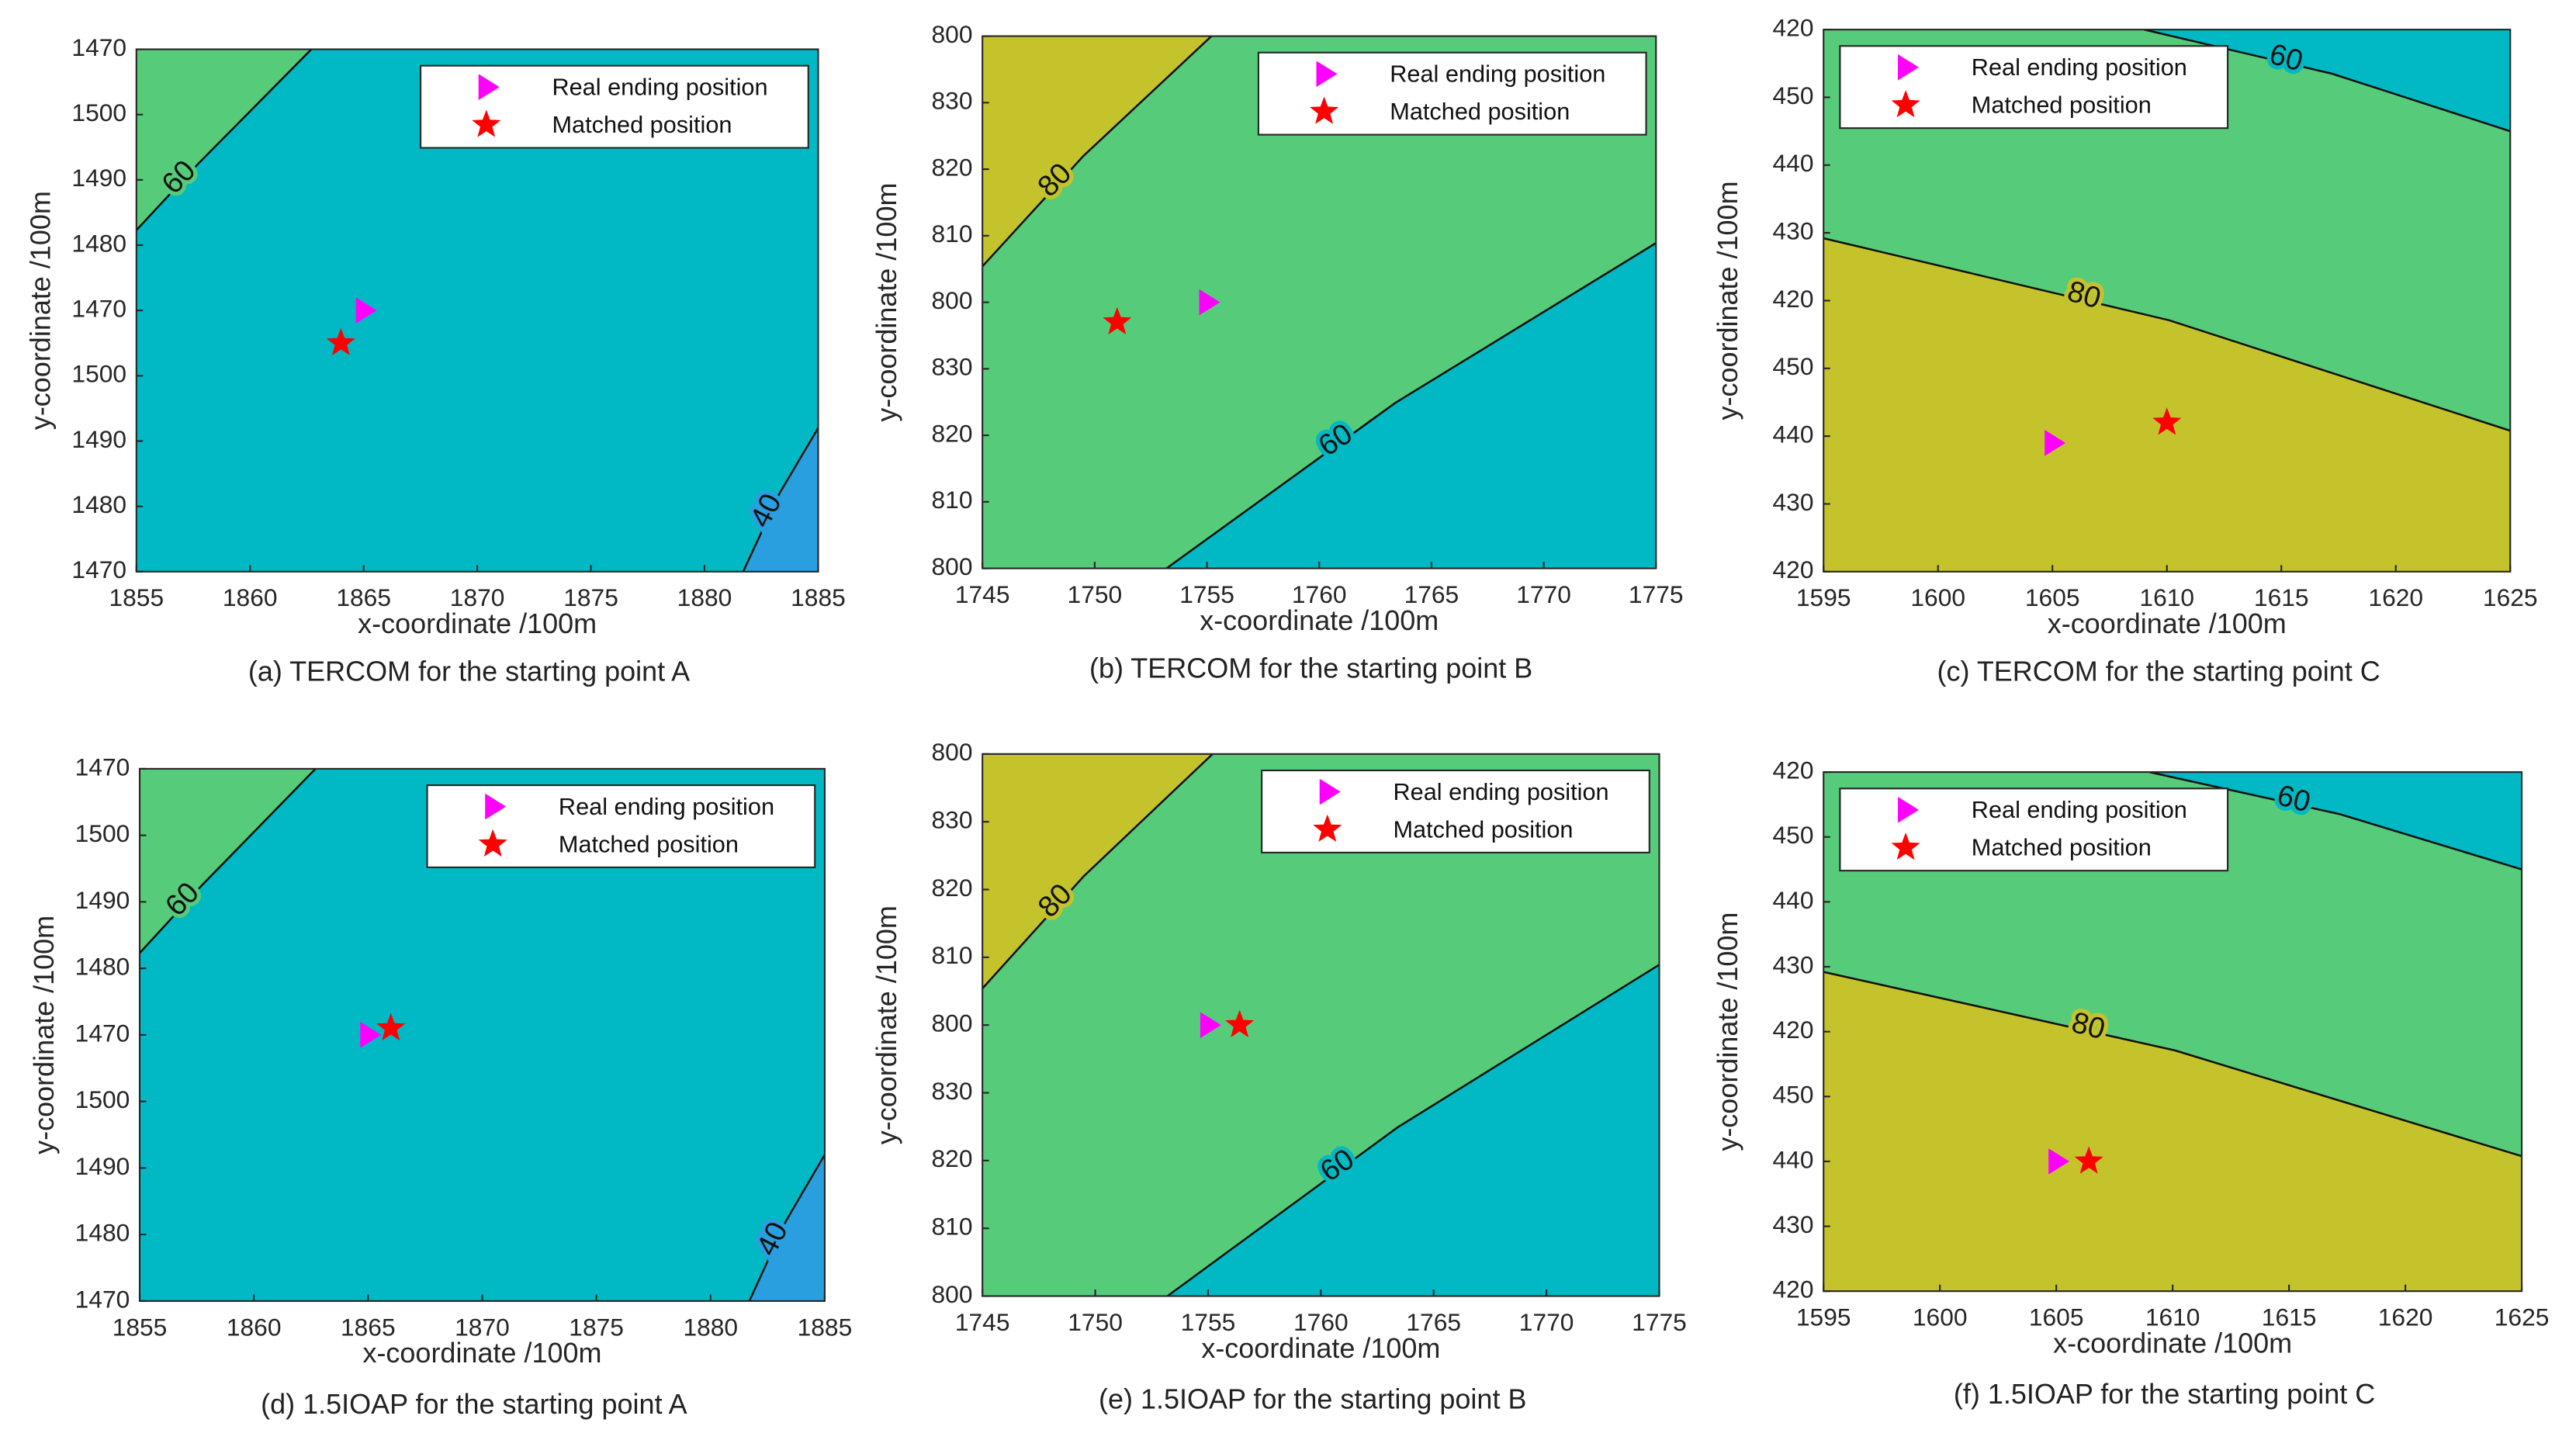  Describe the element at coordinates (1310, 668) in the screenshot. I see `caption: (b) TERCOM for the starting point B` at that location.